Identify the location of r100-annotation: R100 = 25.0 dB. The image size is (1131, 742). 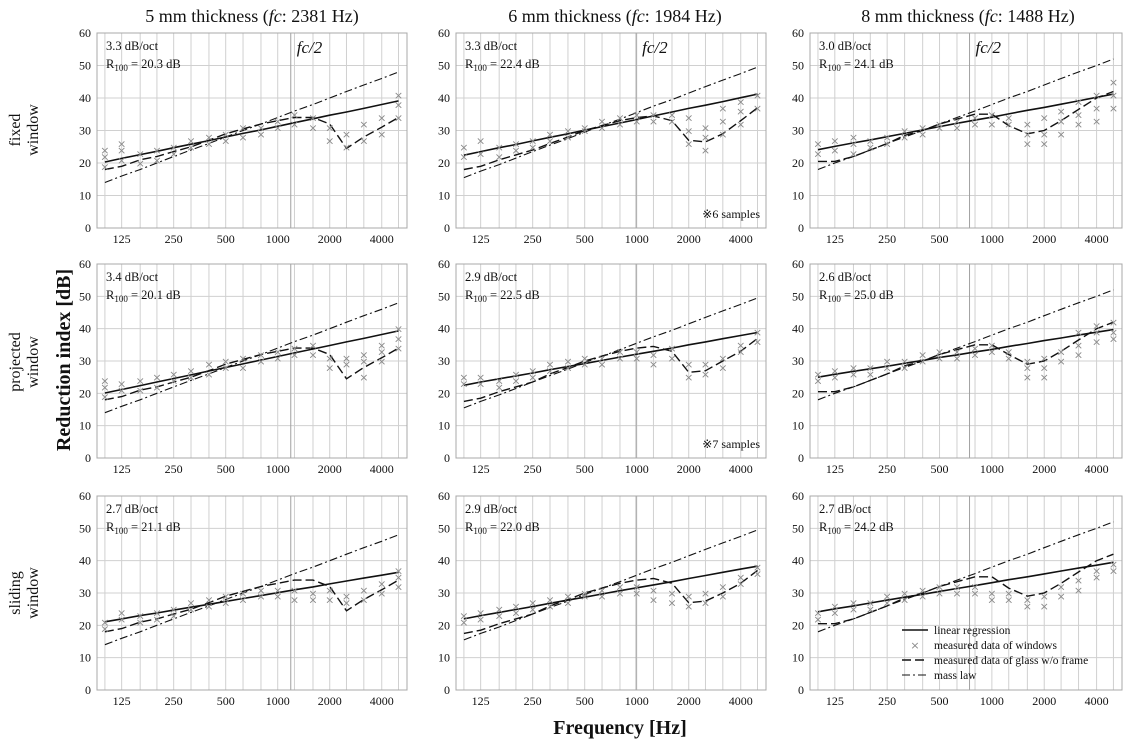
(856, 296).